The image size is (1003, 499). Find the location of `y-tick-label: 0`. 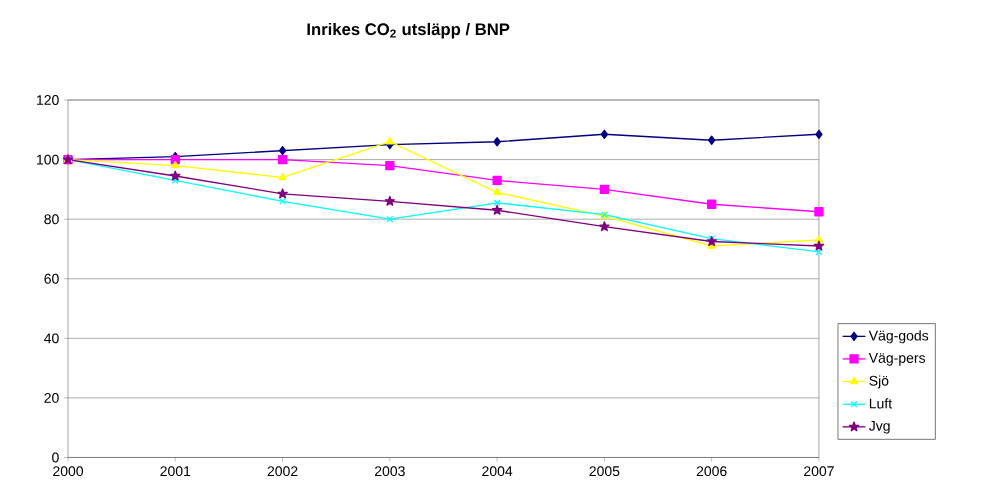

y-tick-label: 0 is located at coordinates (55, 457).